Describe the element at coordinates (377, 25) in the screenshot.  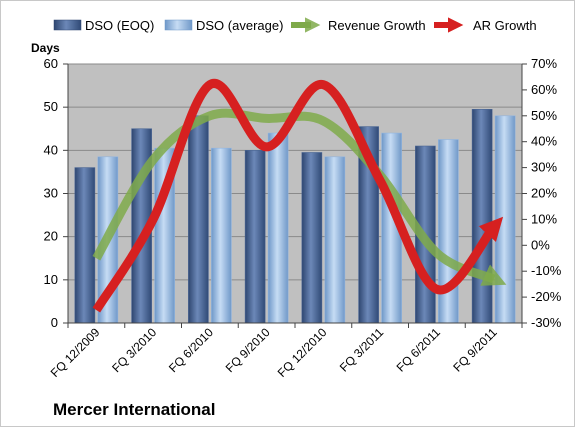
I see `legend-label-revenue-growth: Revenue Growth` at that location.